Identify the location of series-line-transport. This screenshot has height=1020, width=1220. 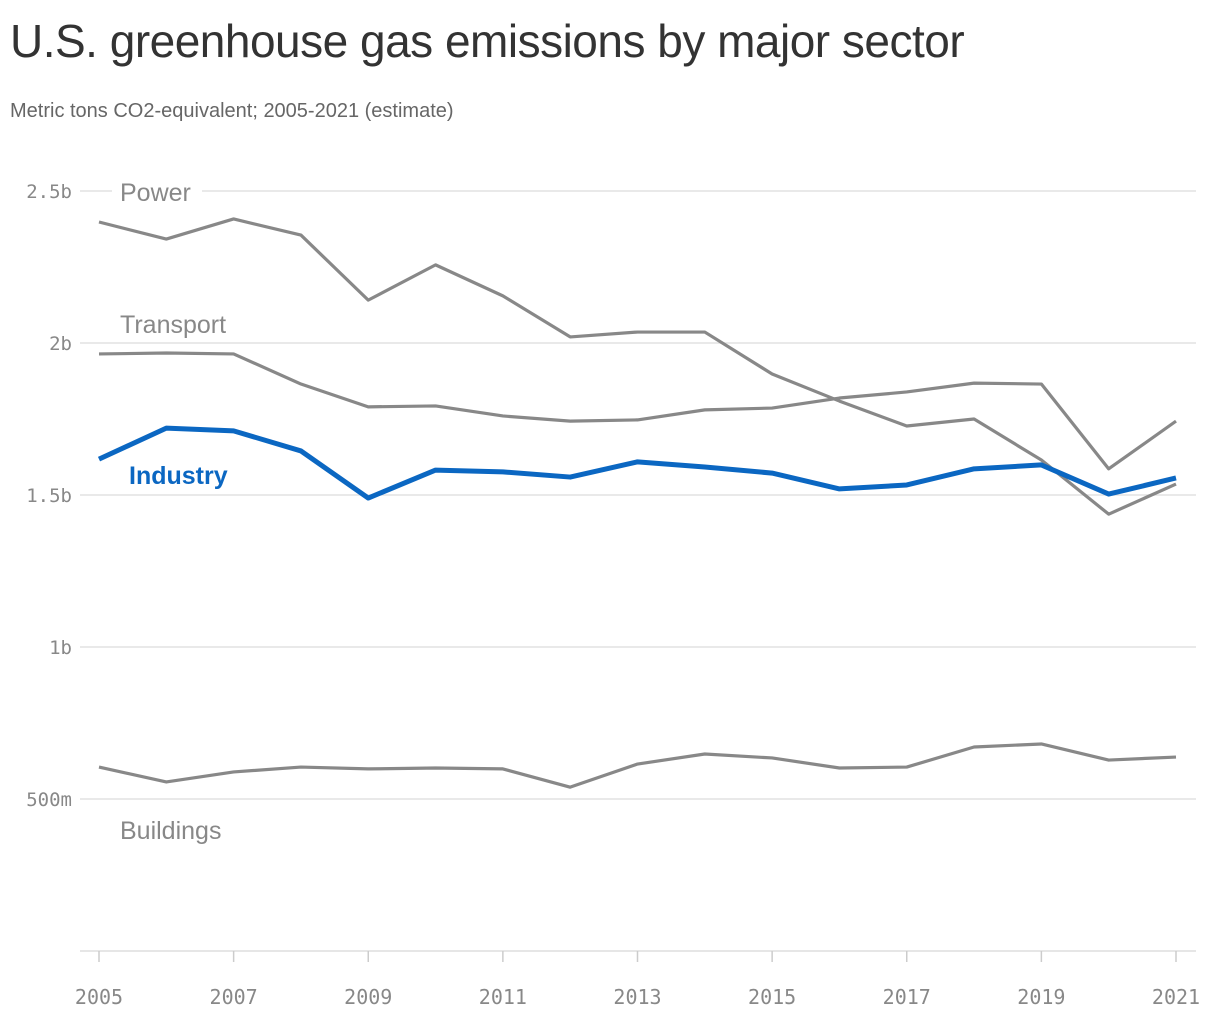
(637, 411).